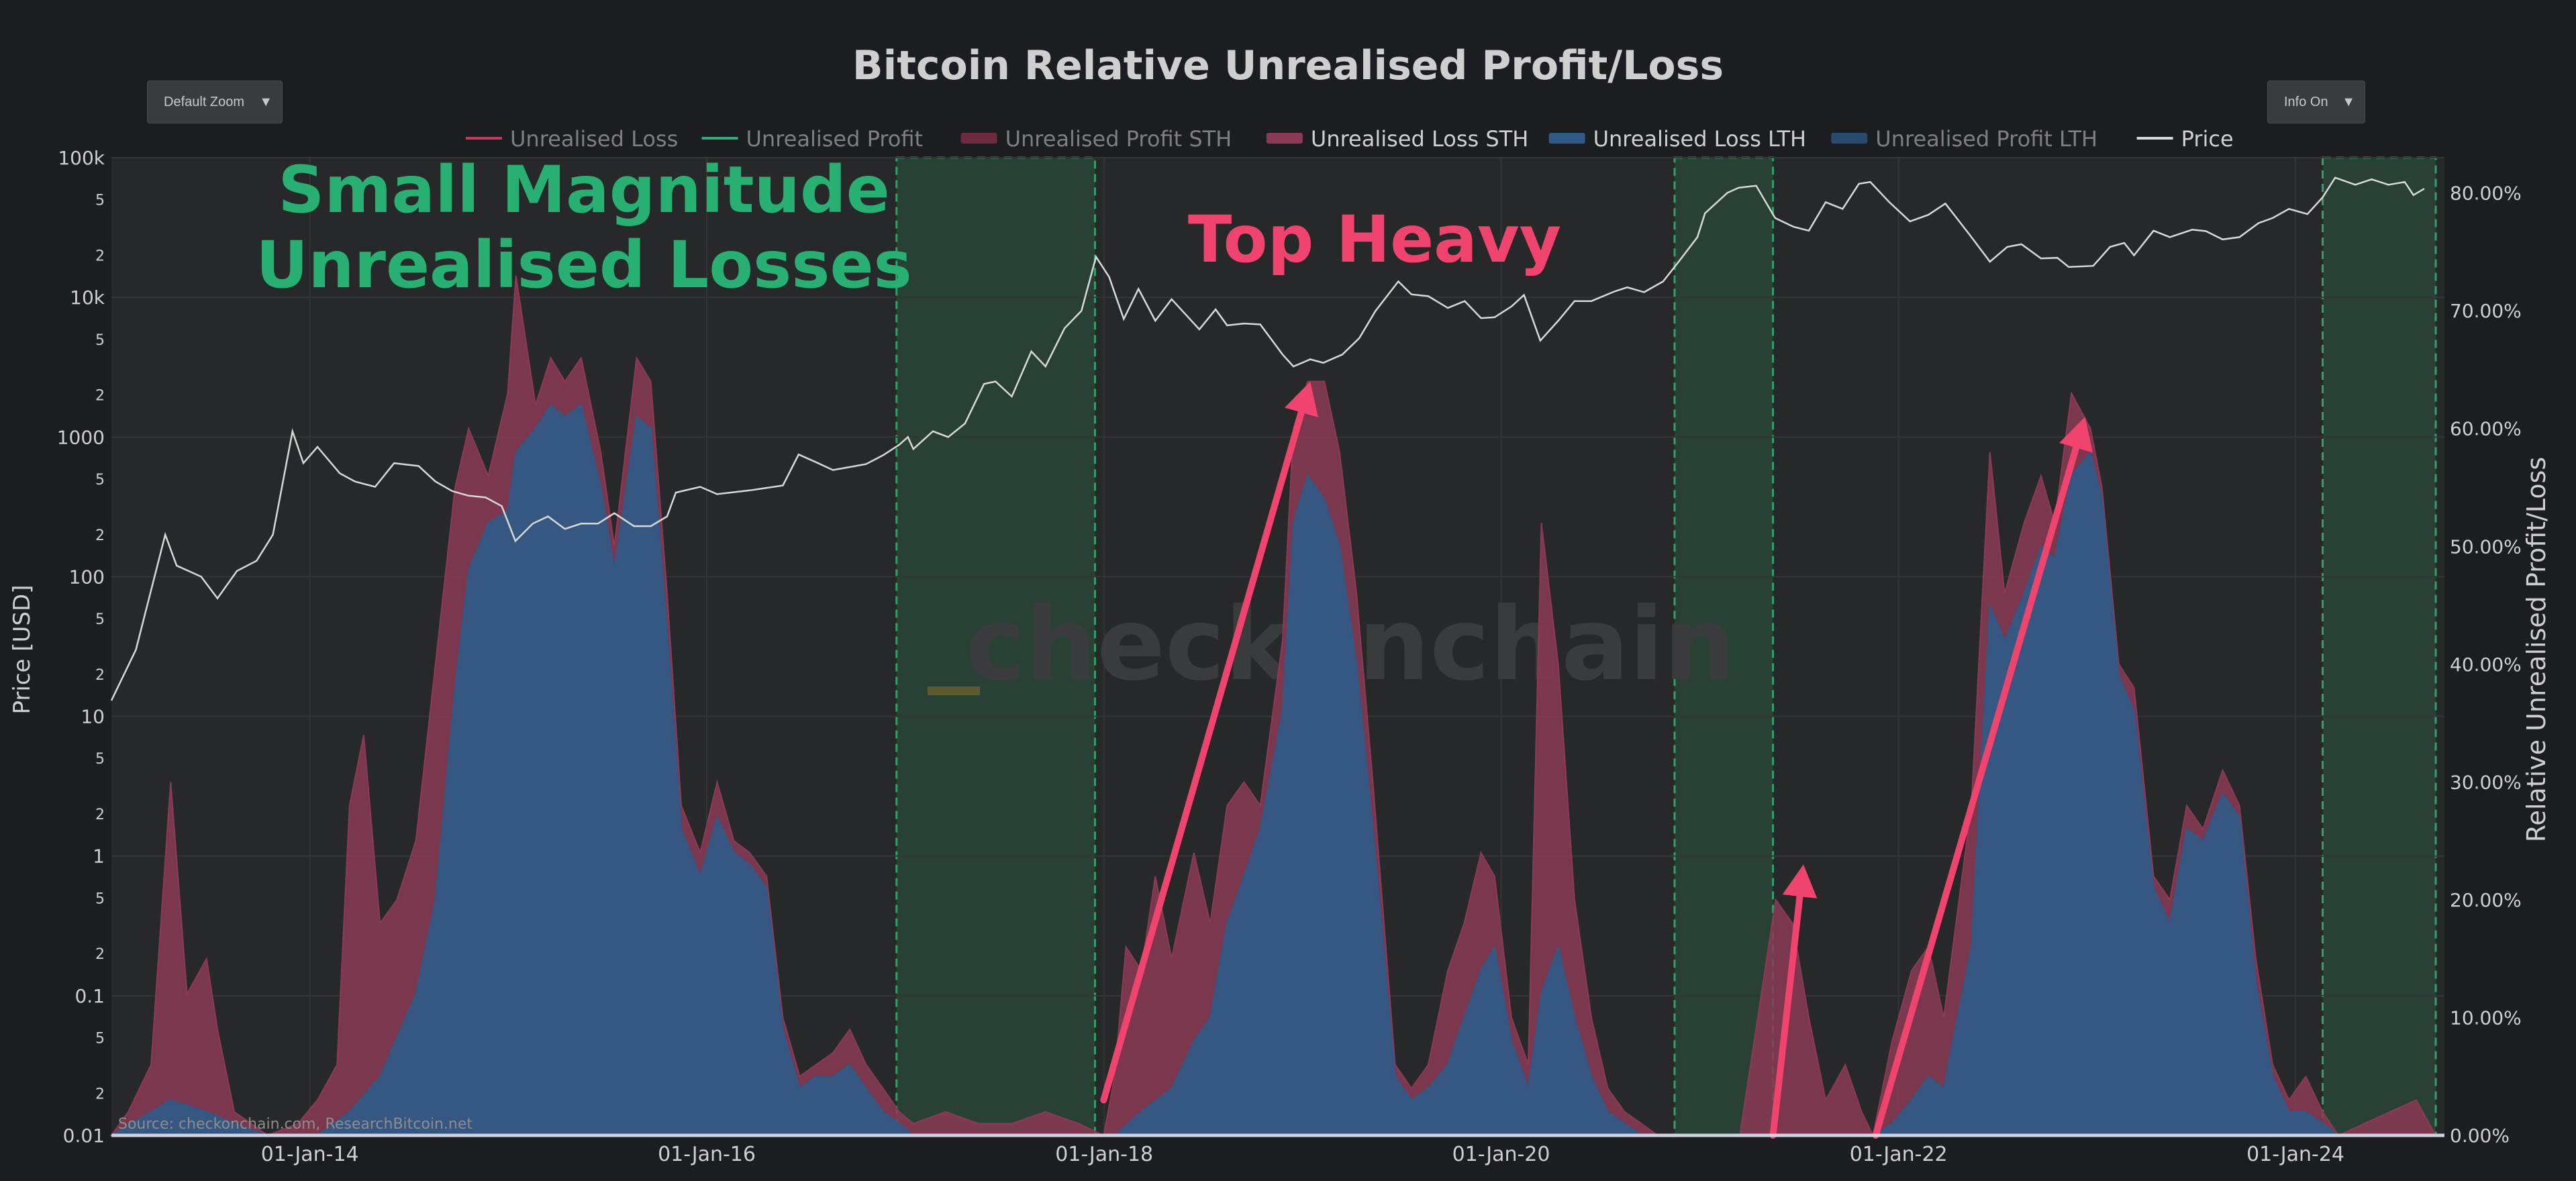 The image size is (2576, 1181). Describe the element at coordinates (100, 340) in the screenshot. I see `price-minor-label-5-1: 5` at that location.